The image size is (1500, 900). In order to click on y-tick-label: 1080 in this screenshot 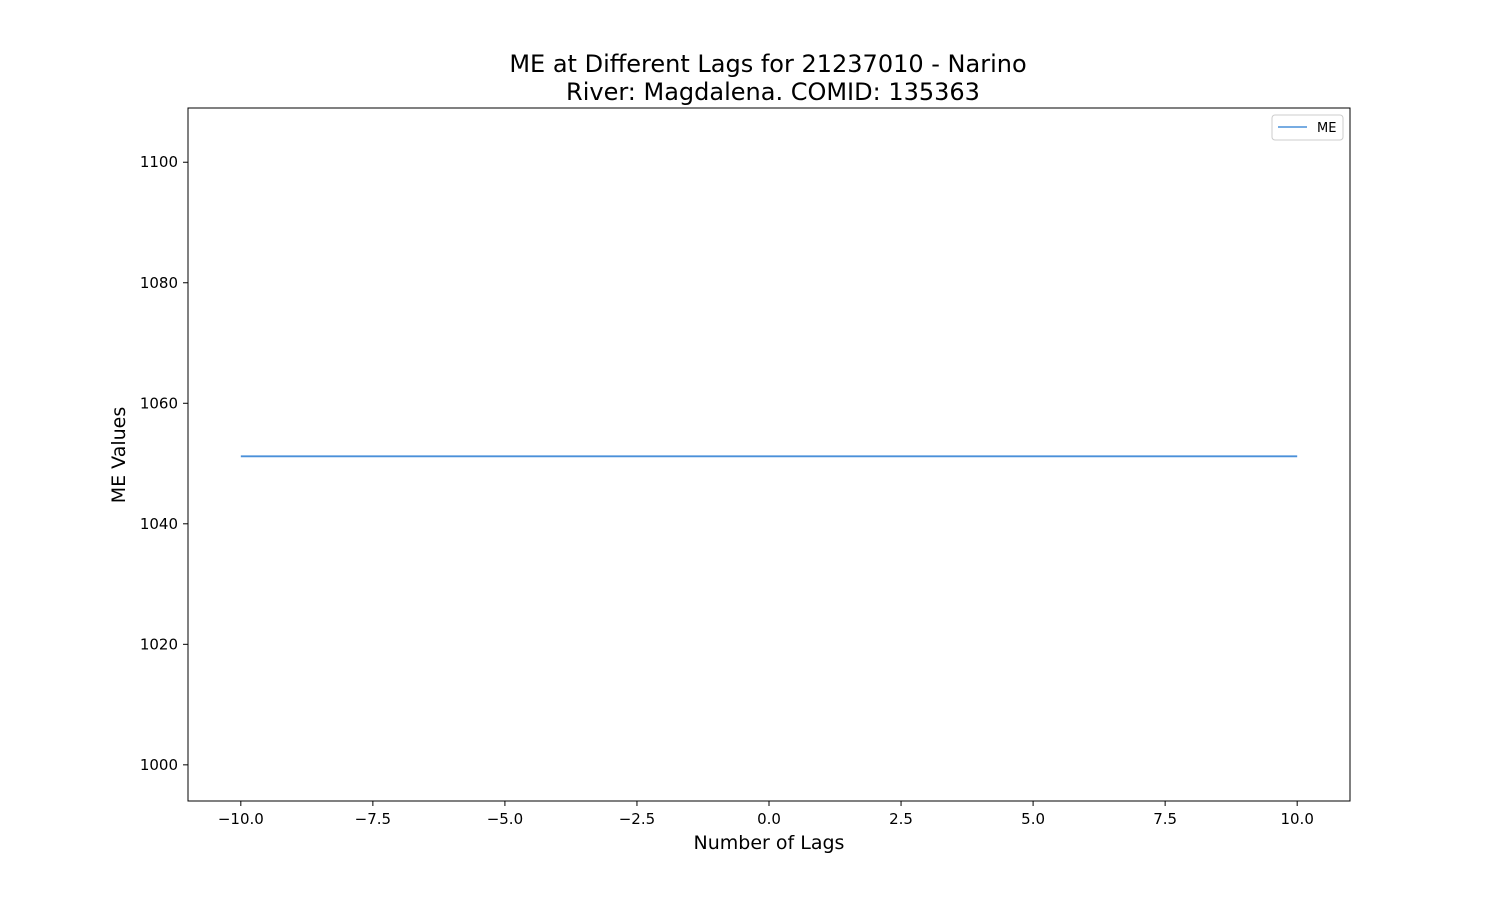, I will do `click(159, 283)`.